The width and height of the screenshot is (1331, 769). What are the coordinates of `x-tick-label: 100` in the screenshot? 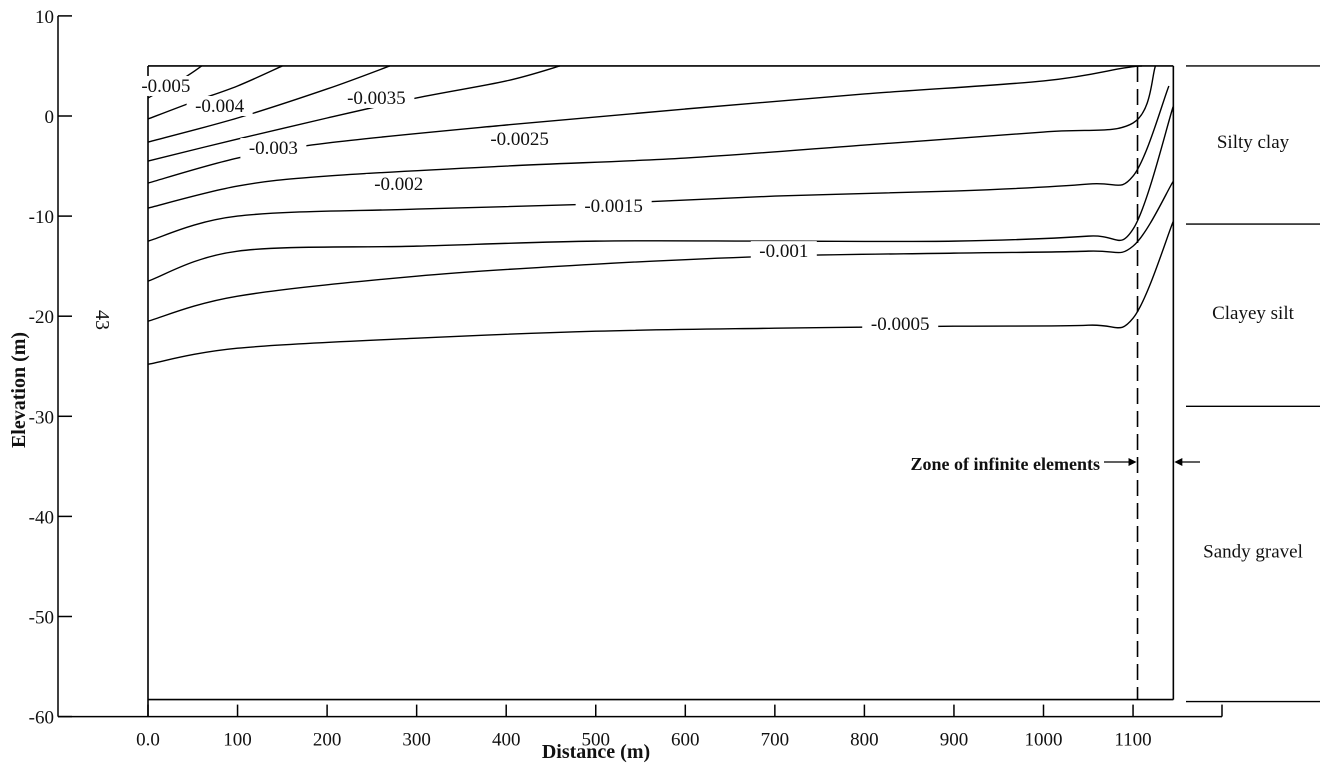 It's located at (237, 740).